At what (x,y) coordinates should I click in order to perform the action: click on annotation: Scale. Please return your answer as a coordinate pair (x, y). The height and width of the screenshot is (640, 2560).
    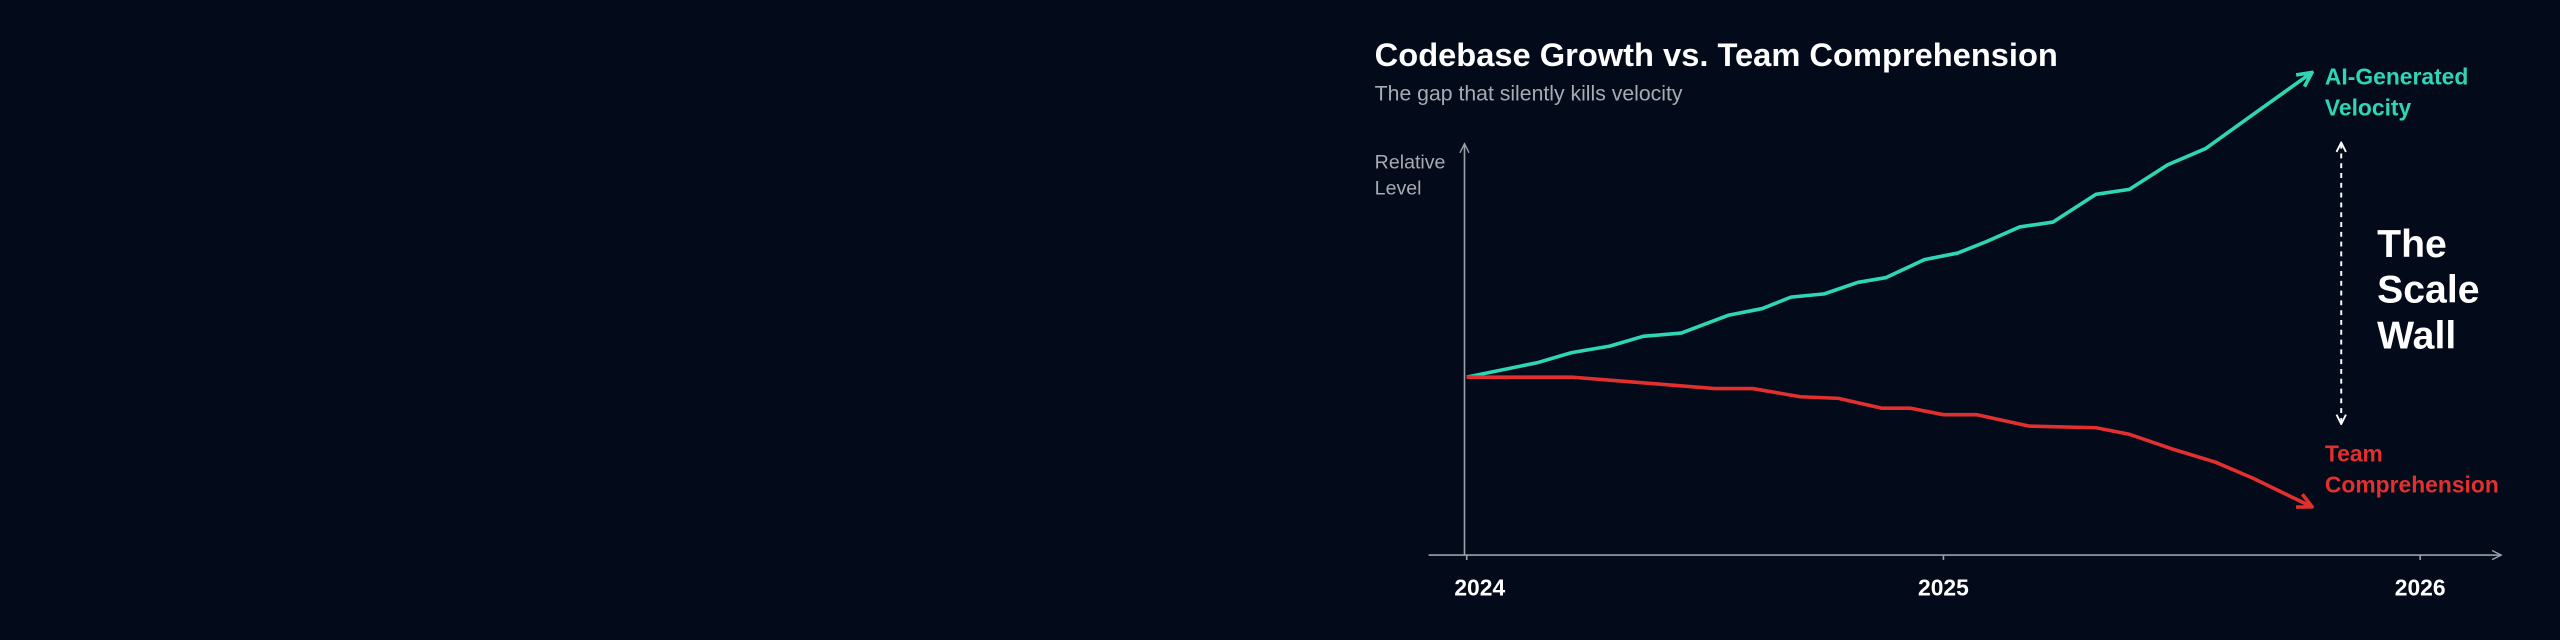
    Looking at the image, I should click on (2428, 290).